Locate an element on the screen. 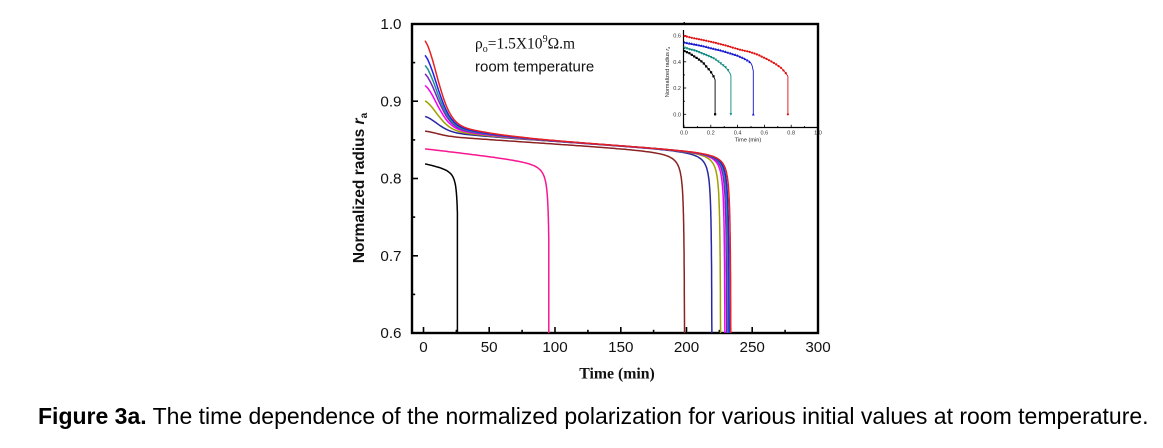 The width and height of the screenshot is (1163, 448). svg-text: 0.9 is located at coordinates (390, 101).